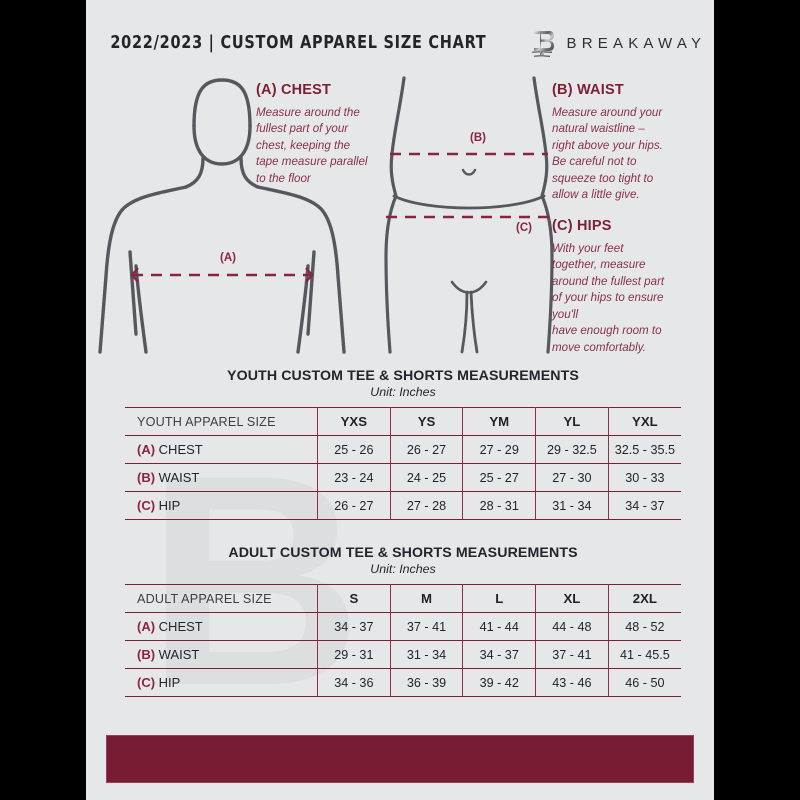 Image resolution: width=800 pixels, height=800 pixels. Describe the element at coordinates (644, 449) in the screenshot. I see `youth-chest-yxl: 32.5 - 35.5` at that location.